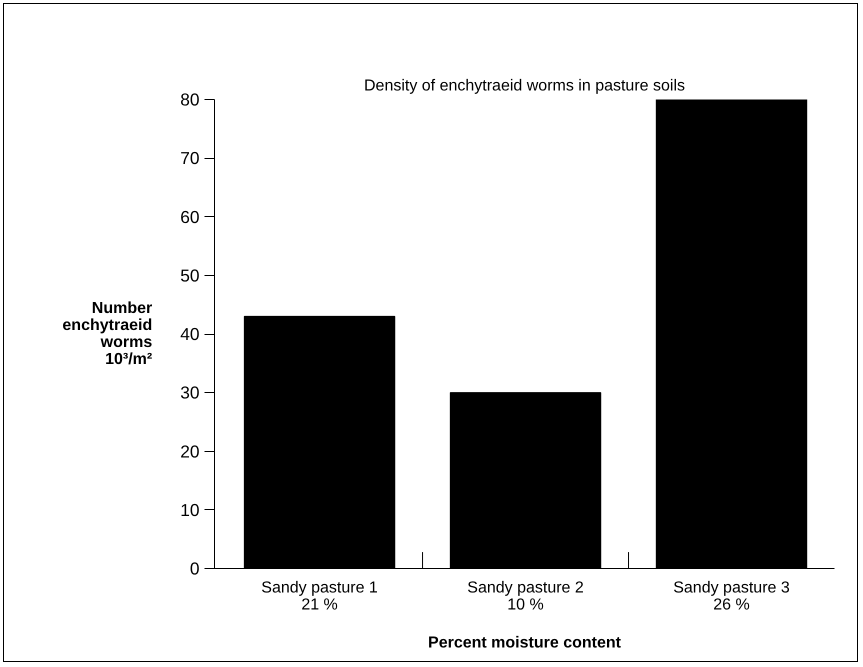 The height and width of the screenshot is (667, 863). I want to click on y-axis-title: Number enchytraeid worms 10³/m², so click(107, 334).